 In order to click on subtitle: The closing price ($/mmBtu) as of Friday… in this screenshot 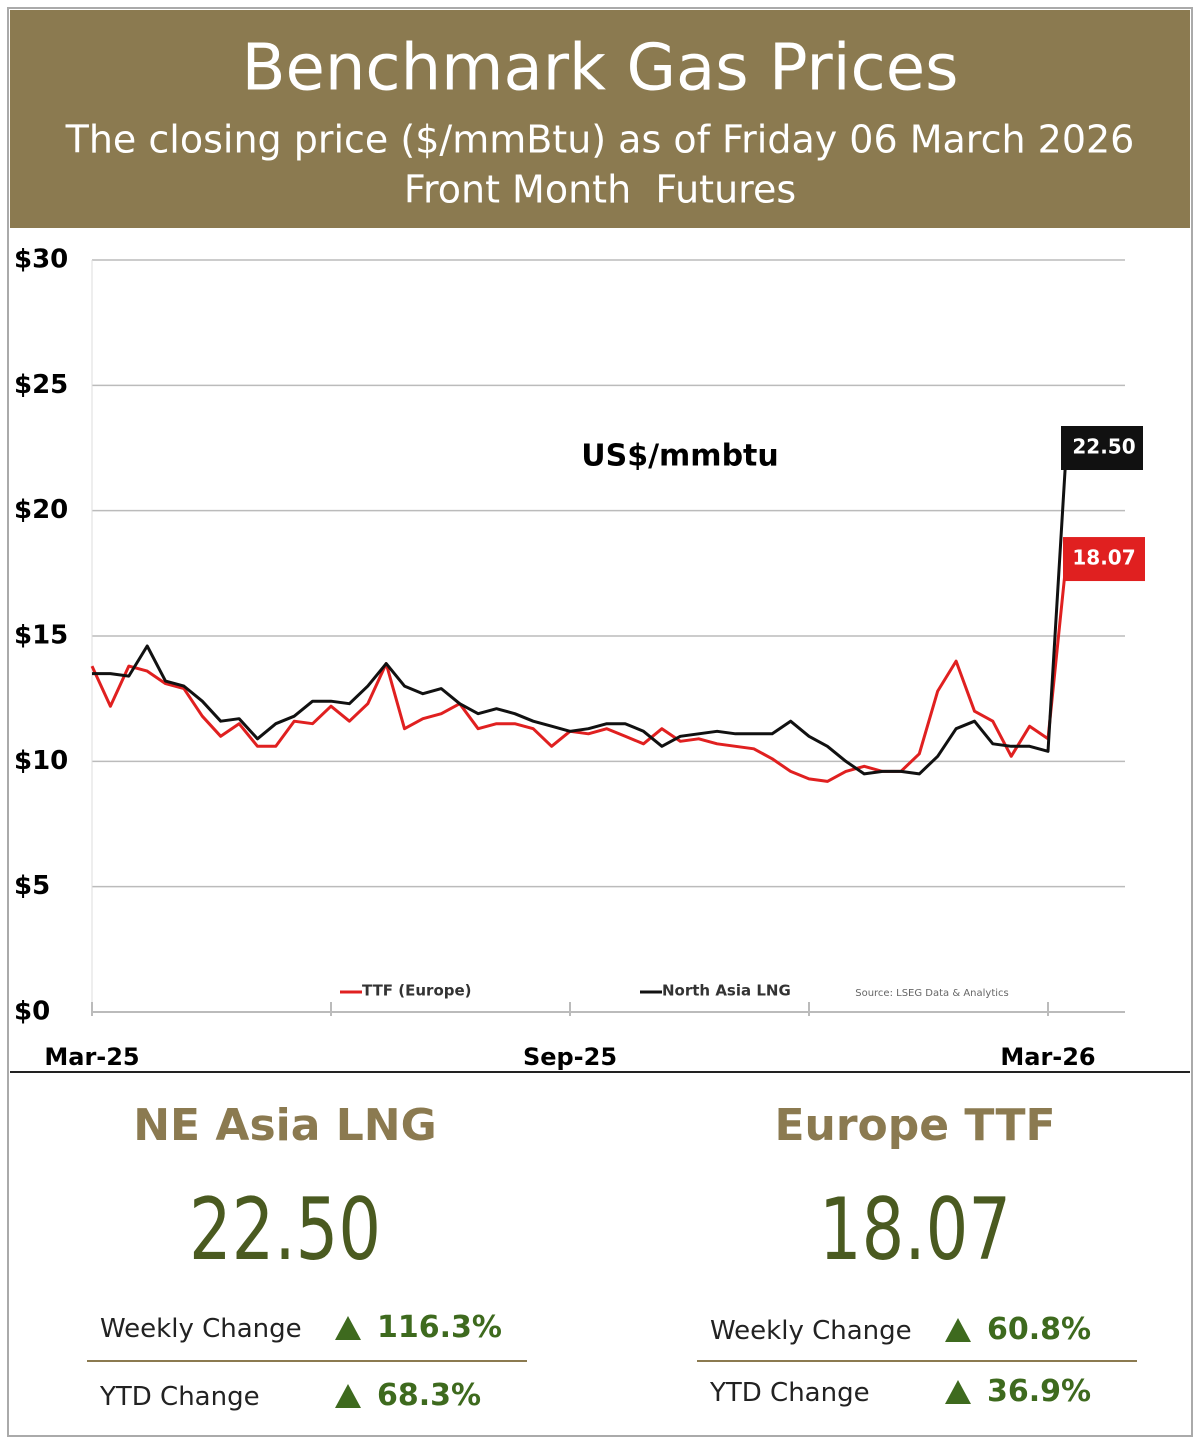, I will do `click(600, 140)`.